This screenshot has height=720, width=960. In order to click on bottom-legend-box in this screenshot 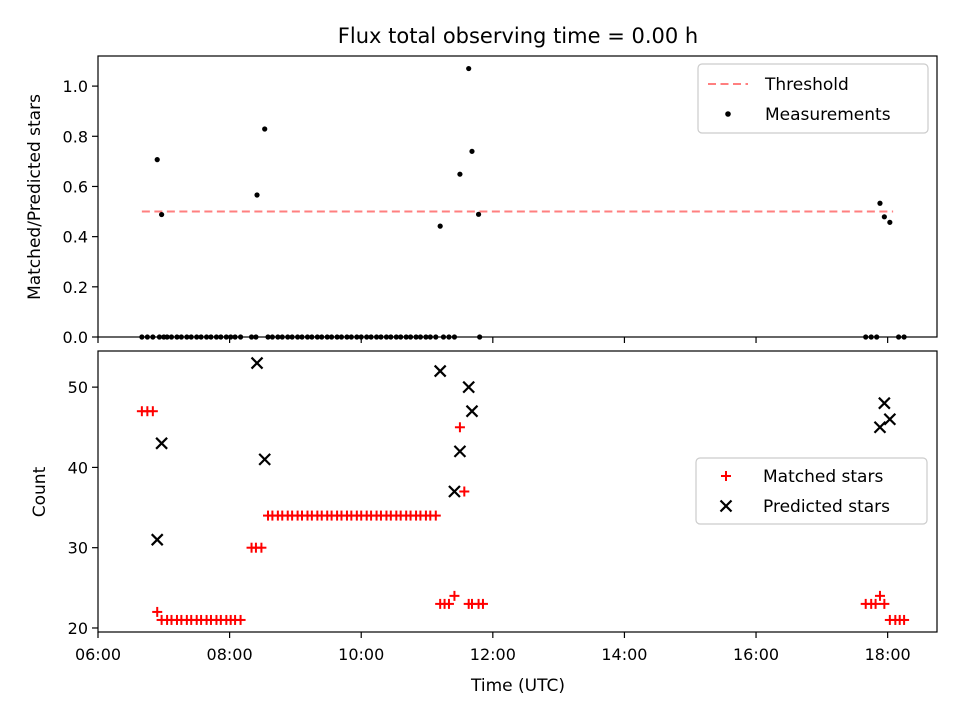, I will do `click(811, 491)`.